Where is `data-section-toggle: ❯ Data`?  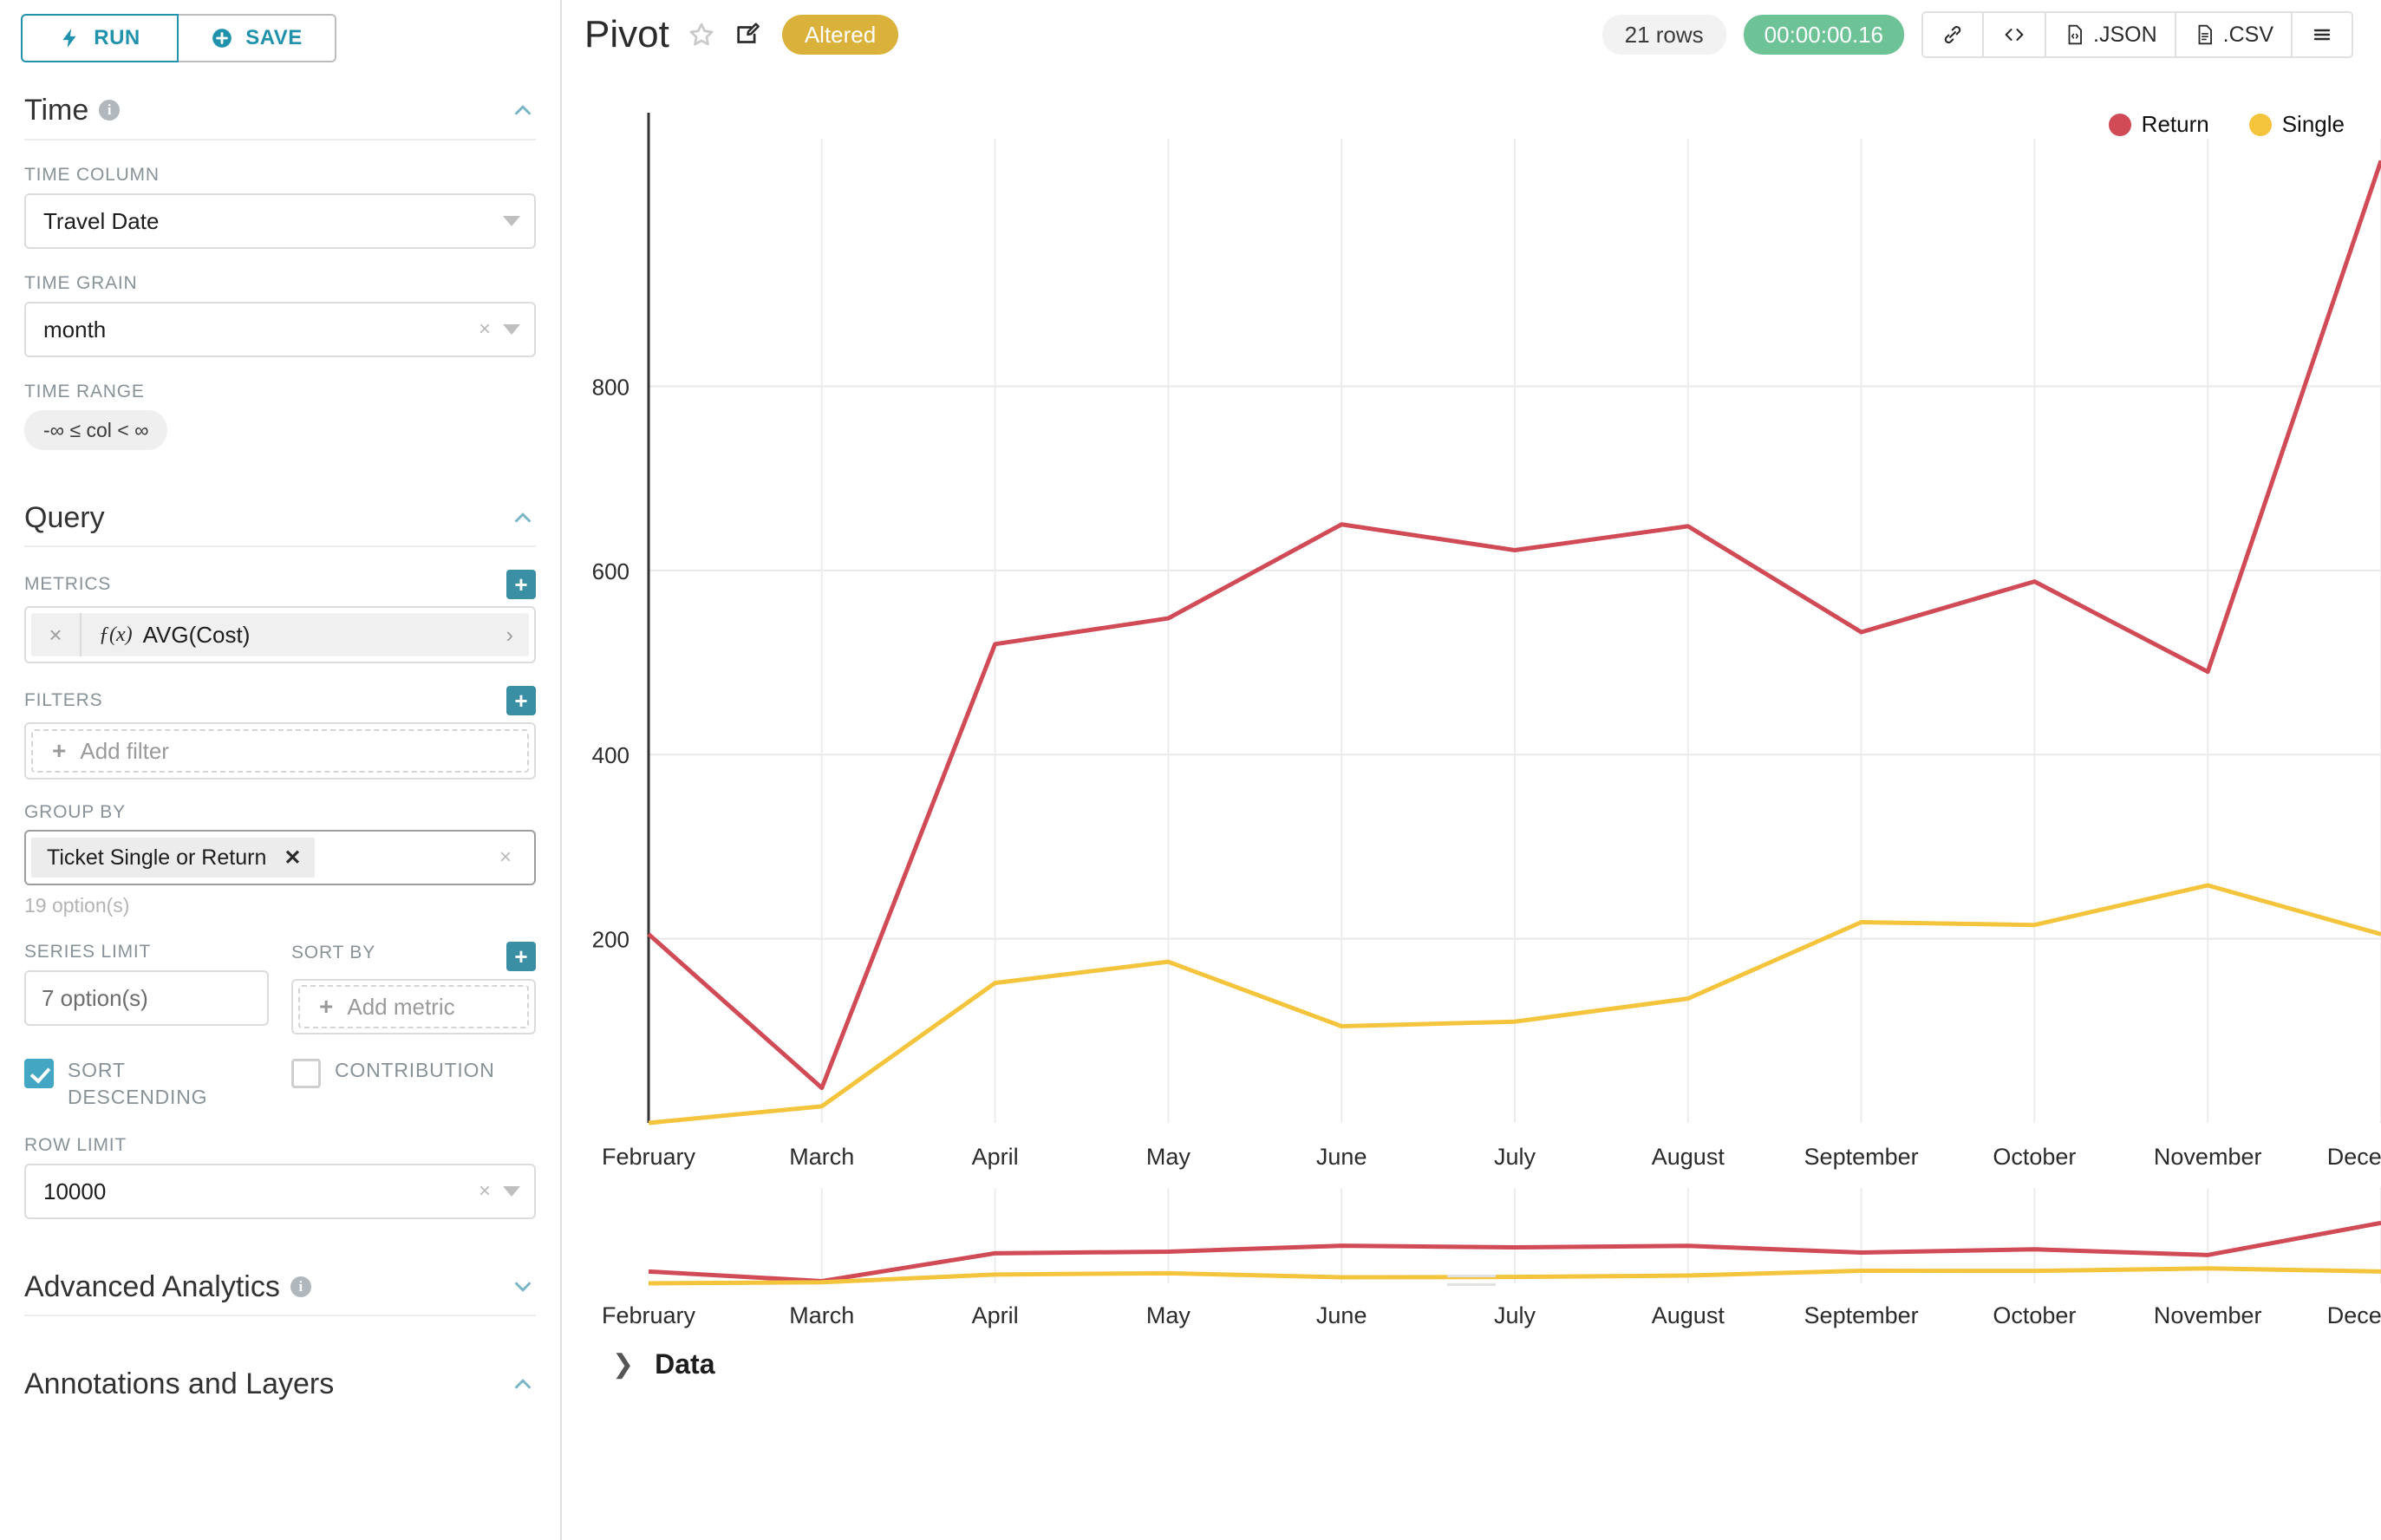
data-section-toggle: ❯ Data is located at coordinates (664, 1364).